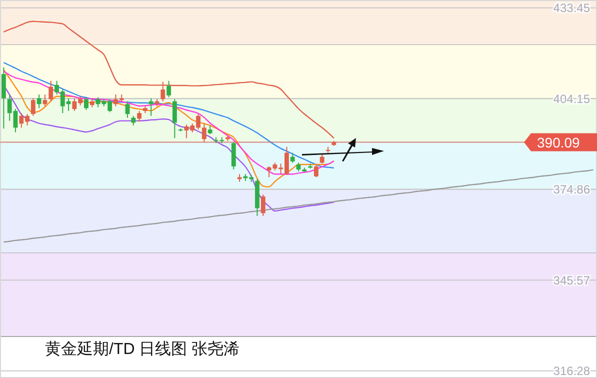 The height and width of the screenshot is (378, 597). I want to click on y-tick-label: 374.86, so click(571, 189).